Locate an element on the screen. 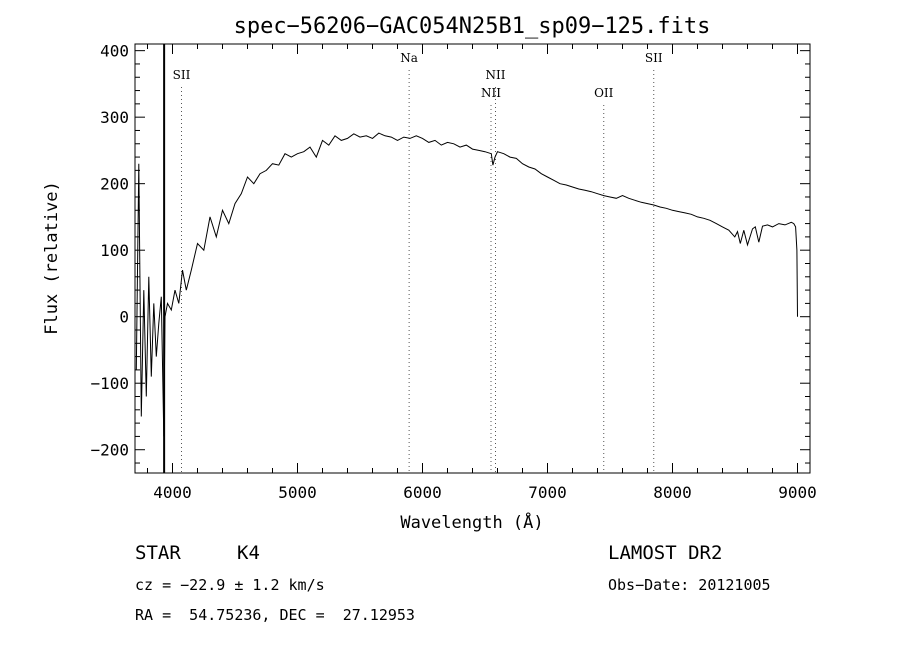 This screenshot has width=900, height=650. x-tick-label: 4000 is located at coordinates (172, 492).